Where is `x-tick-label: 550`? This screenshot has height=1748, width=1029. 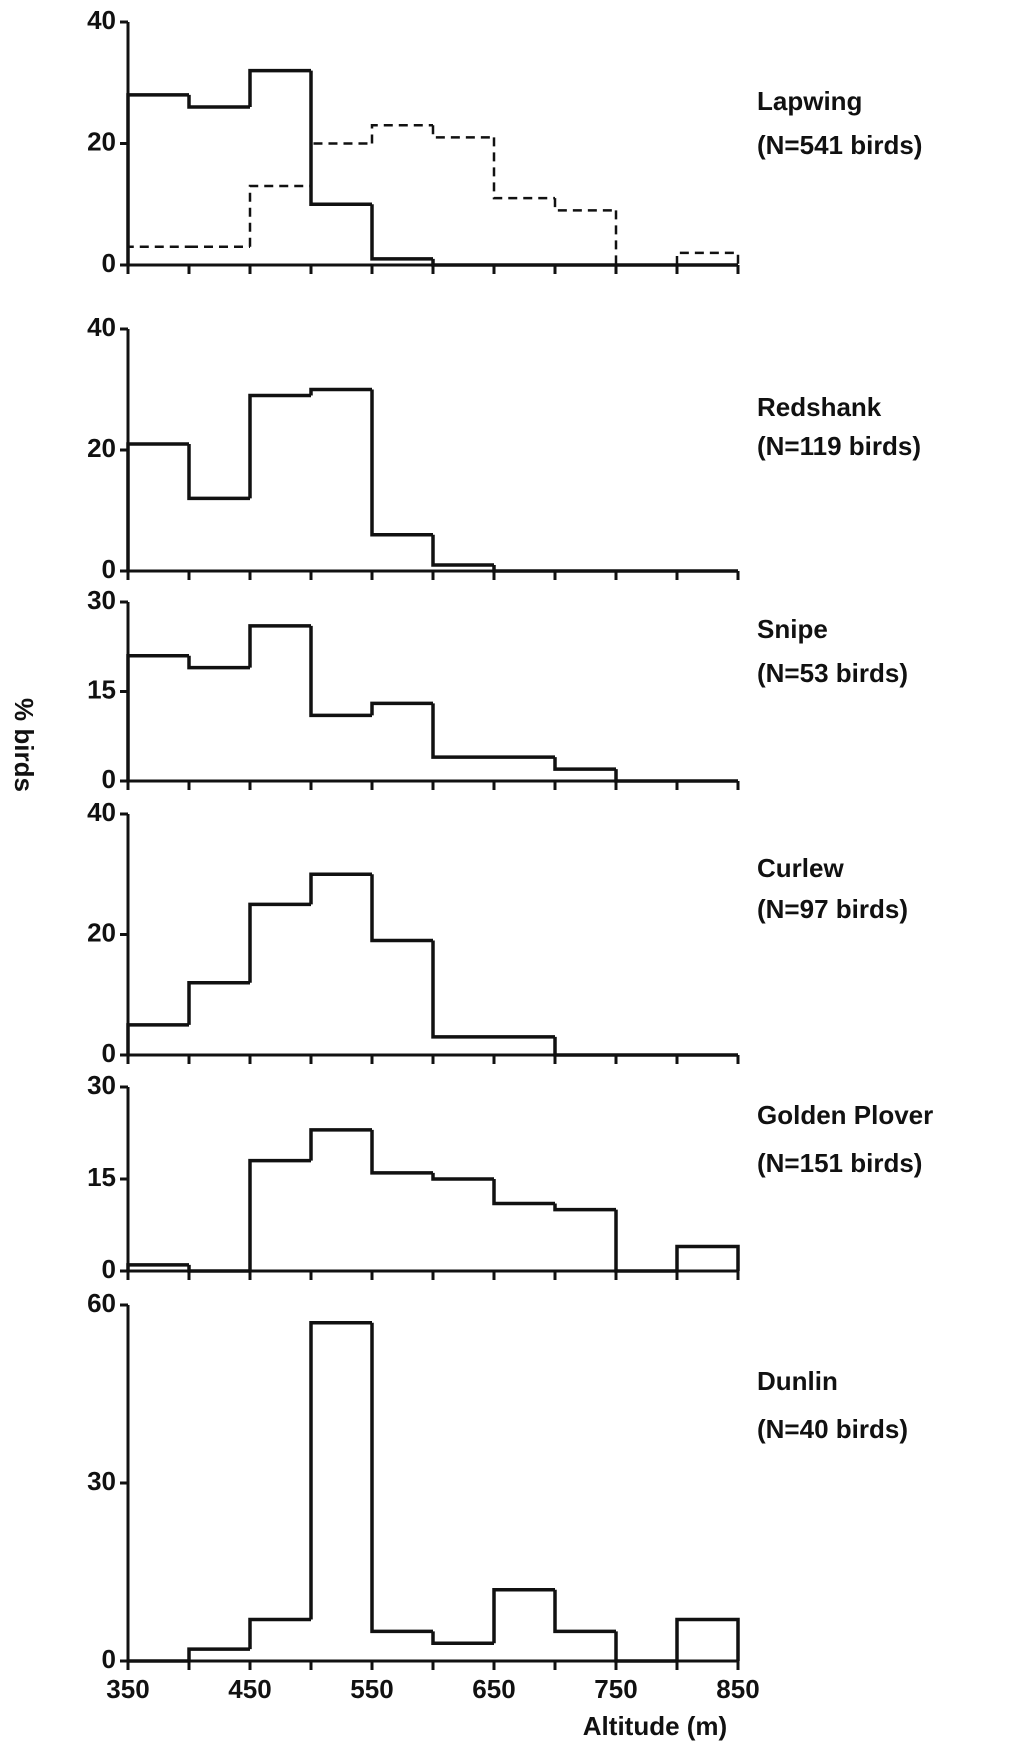 x-tick-label: 550 is located at coordinates (371, 1689).